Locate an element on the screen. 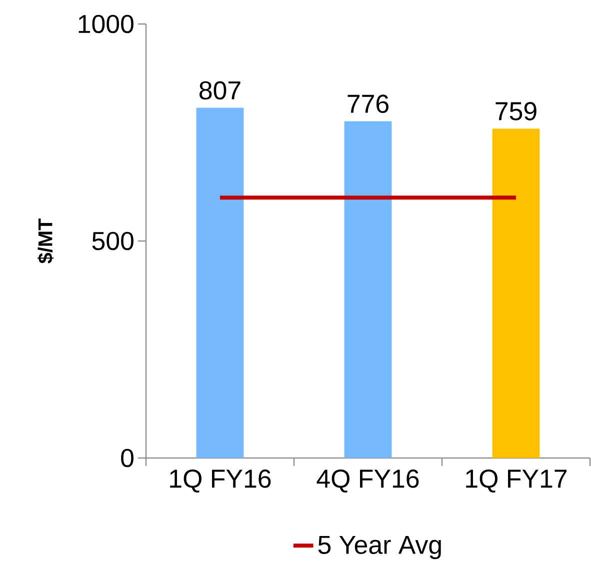 The height and width of the screenshot is (570, 591). y-tick-label: 0 is located at coordinates (127, 458).